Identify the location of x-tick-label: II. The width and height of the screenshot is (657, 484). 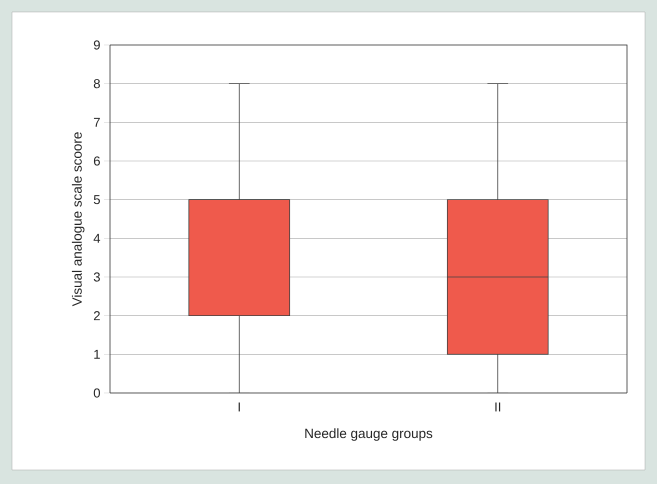
(497, 407).